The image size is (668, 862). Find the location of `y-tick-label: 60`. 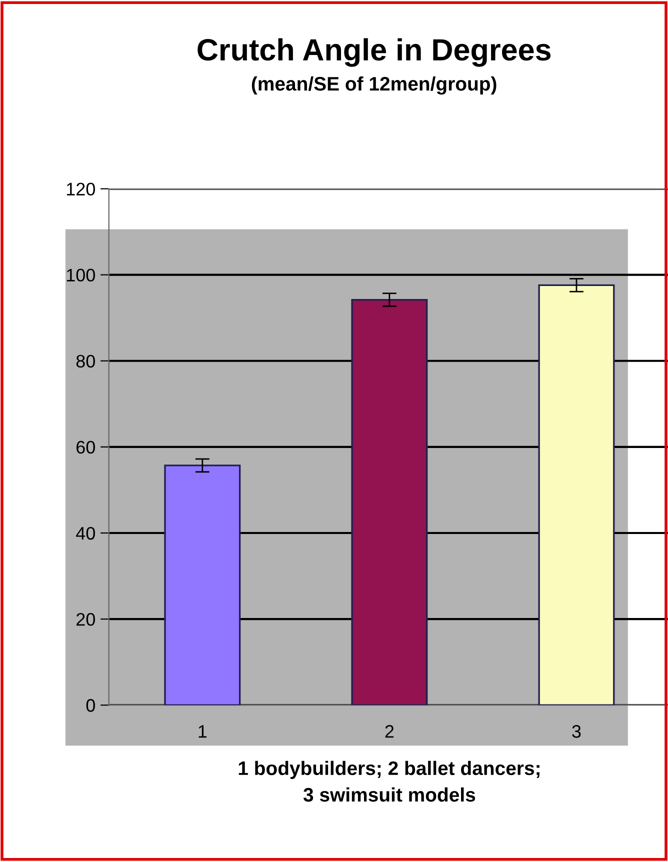

y-tick-label: 60 is located at coordinates (85, 447).